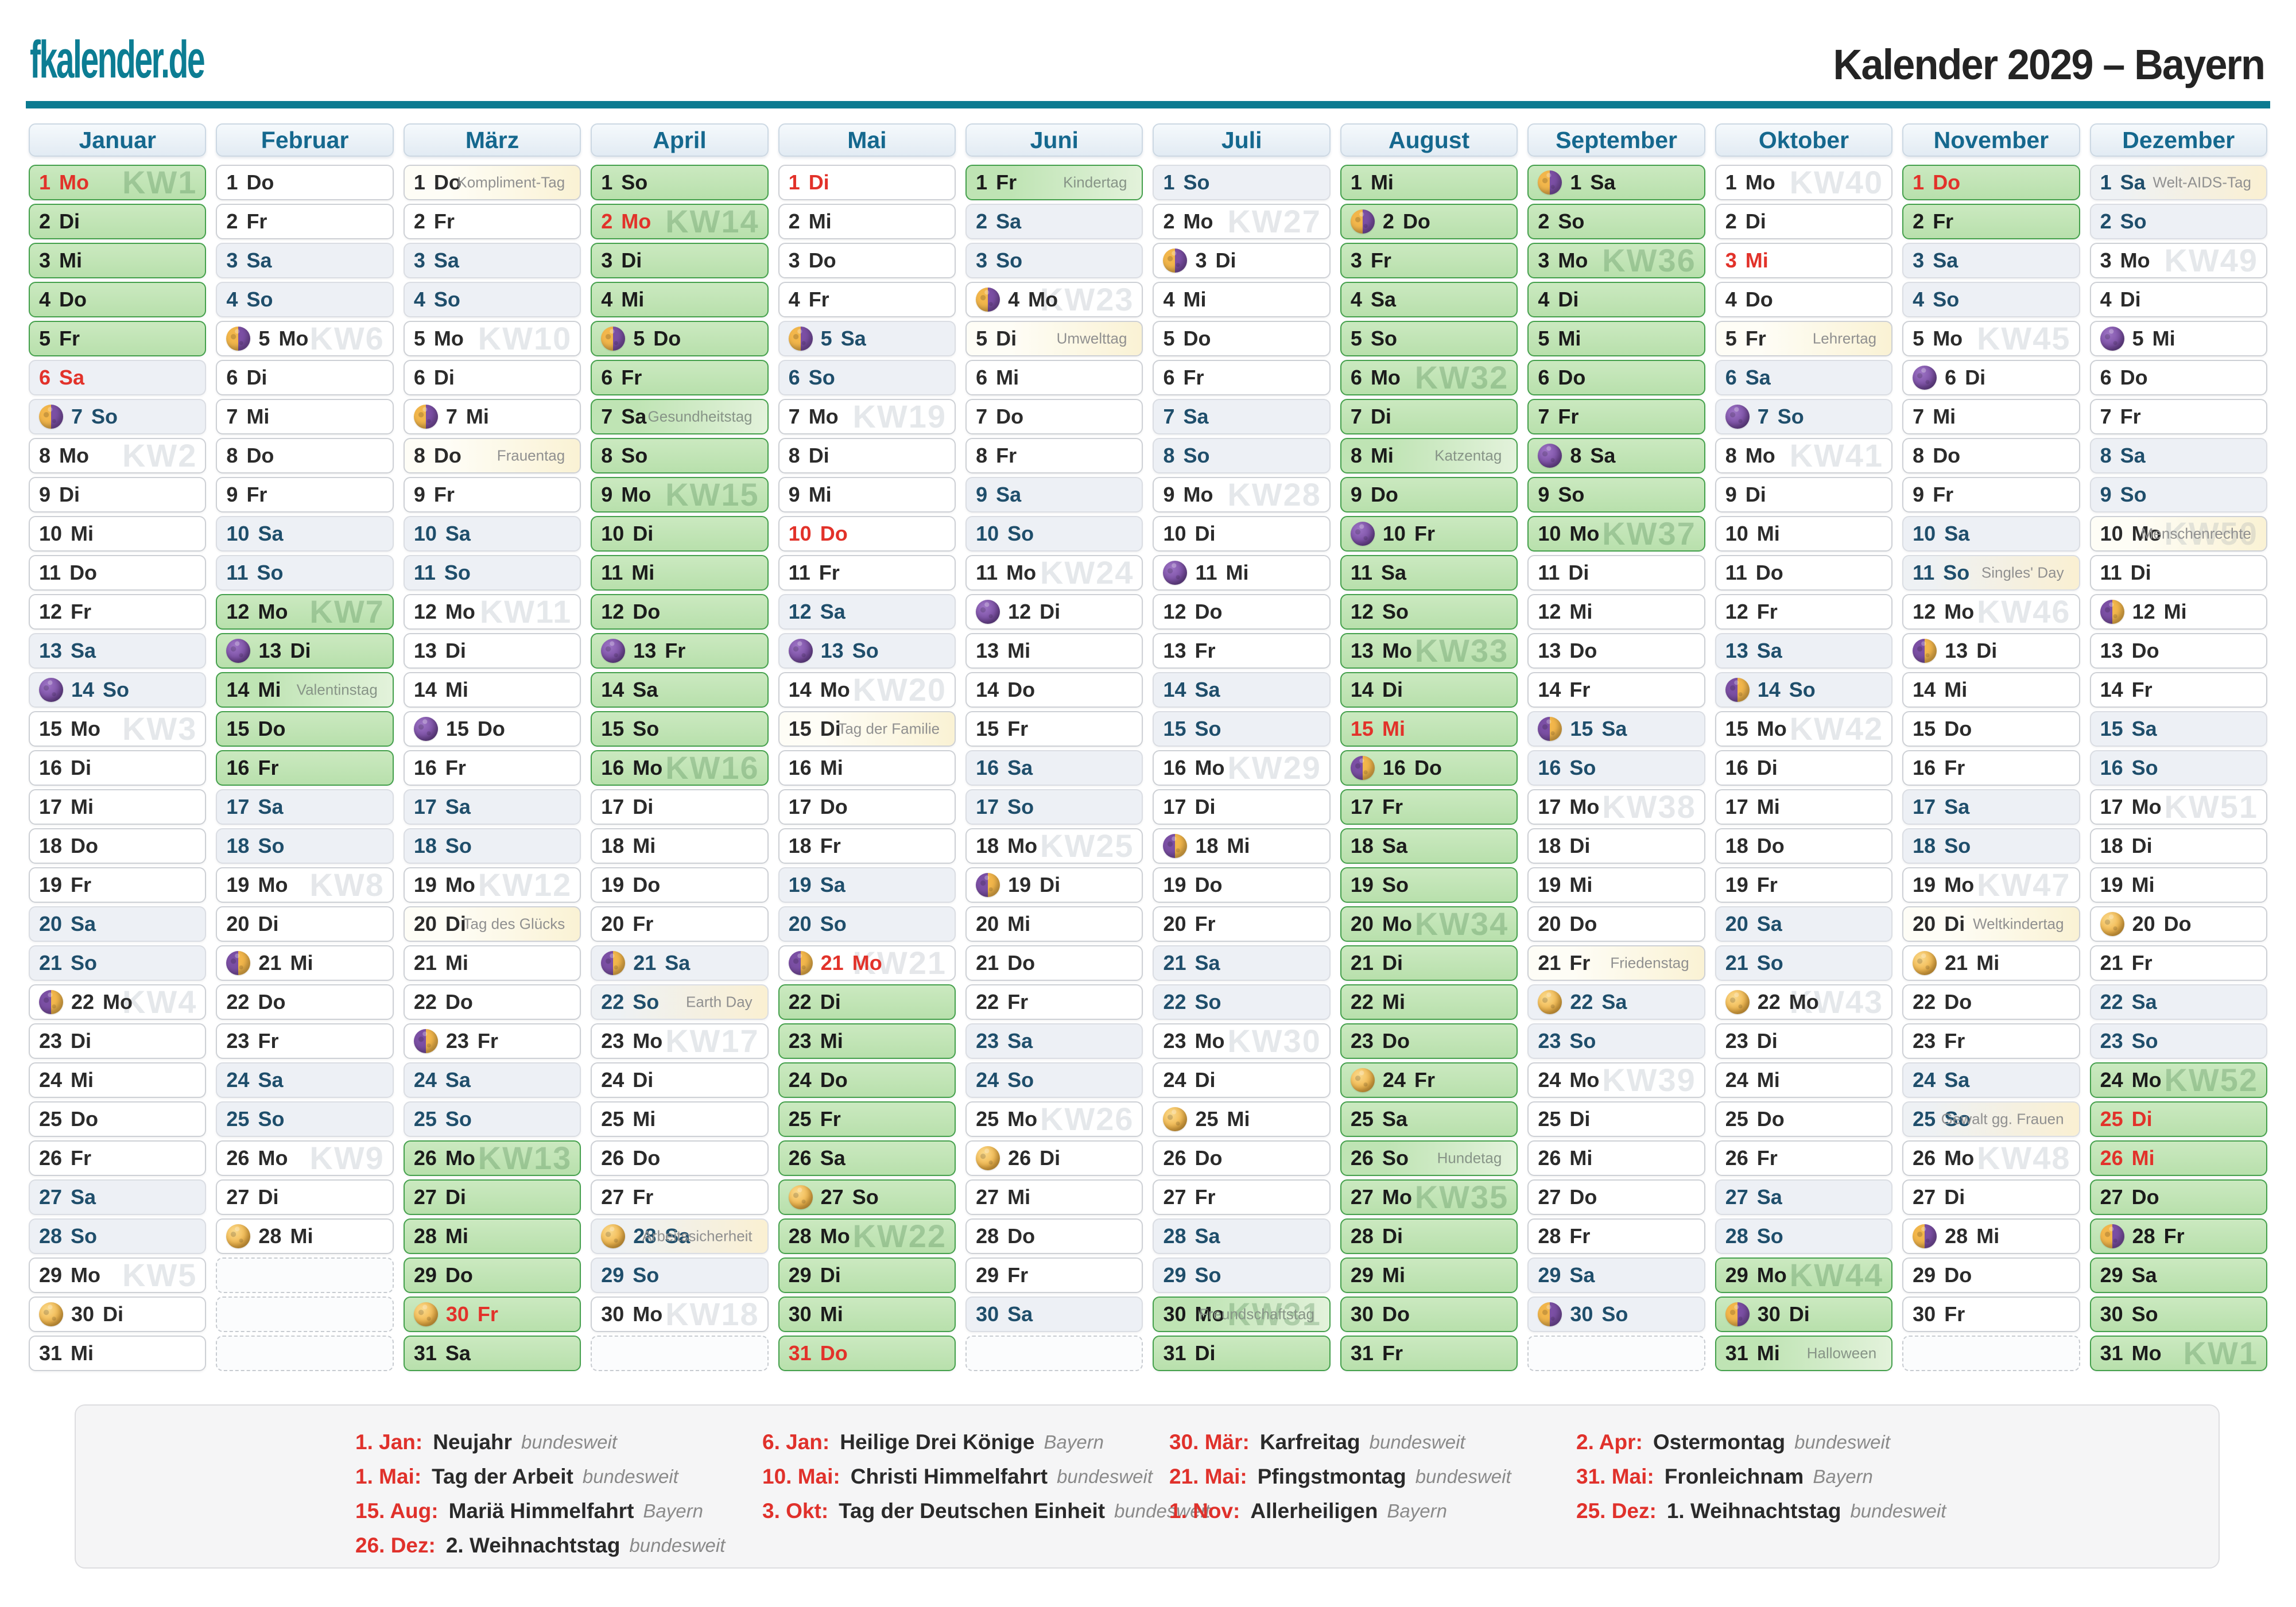 The width and height of the screenshot is (2296, 1607). Describe the element at coordinates (680, 612) in the screenshot. I see `day-cell: 12 Do` at that location.